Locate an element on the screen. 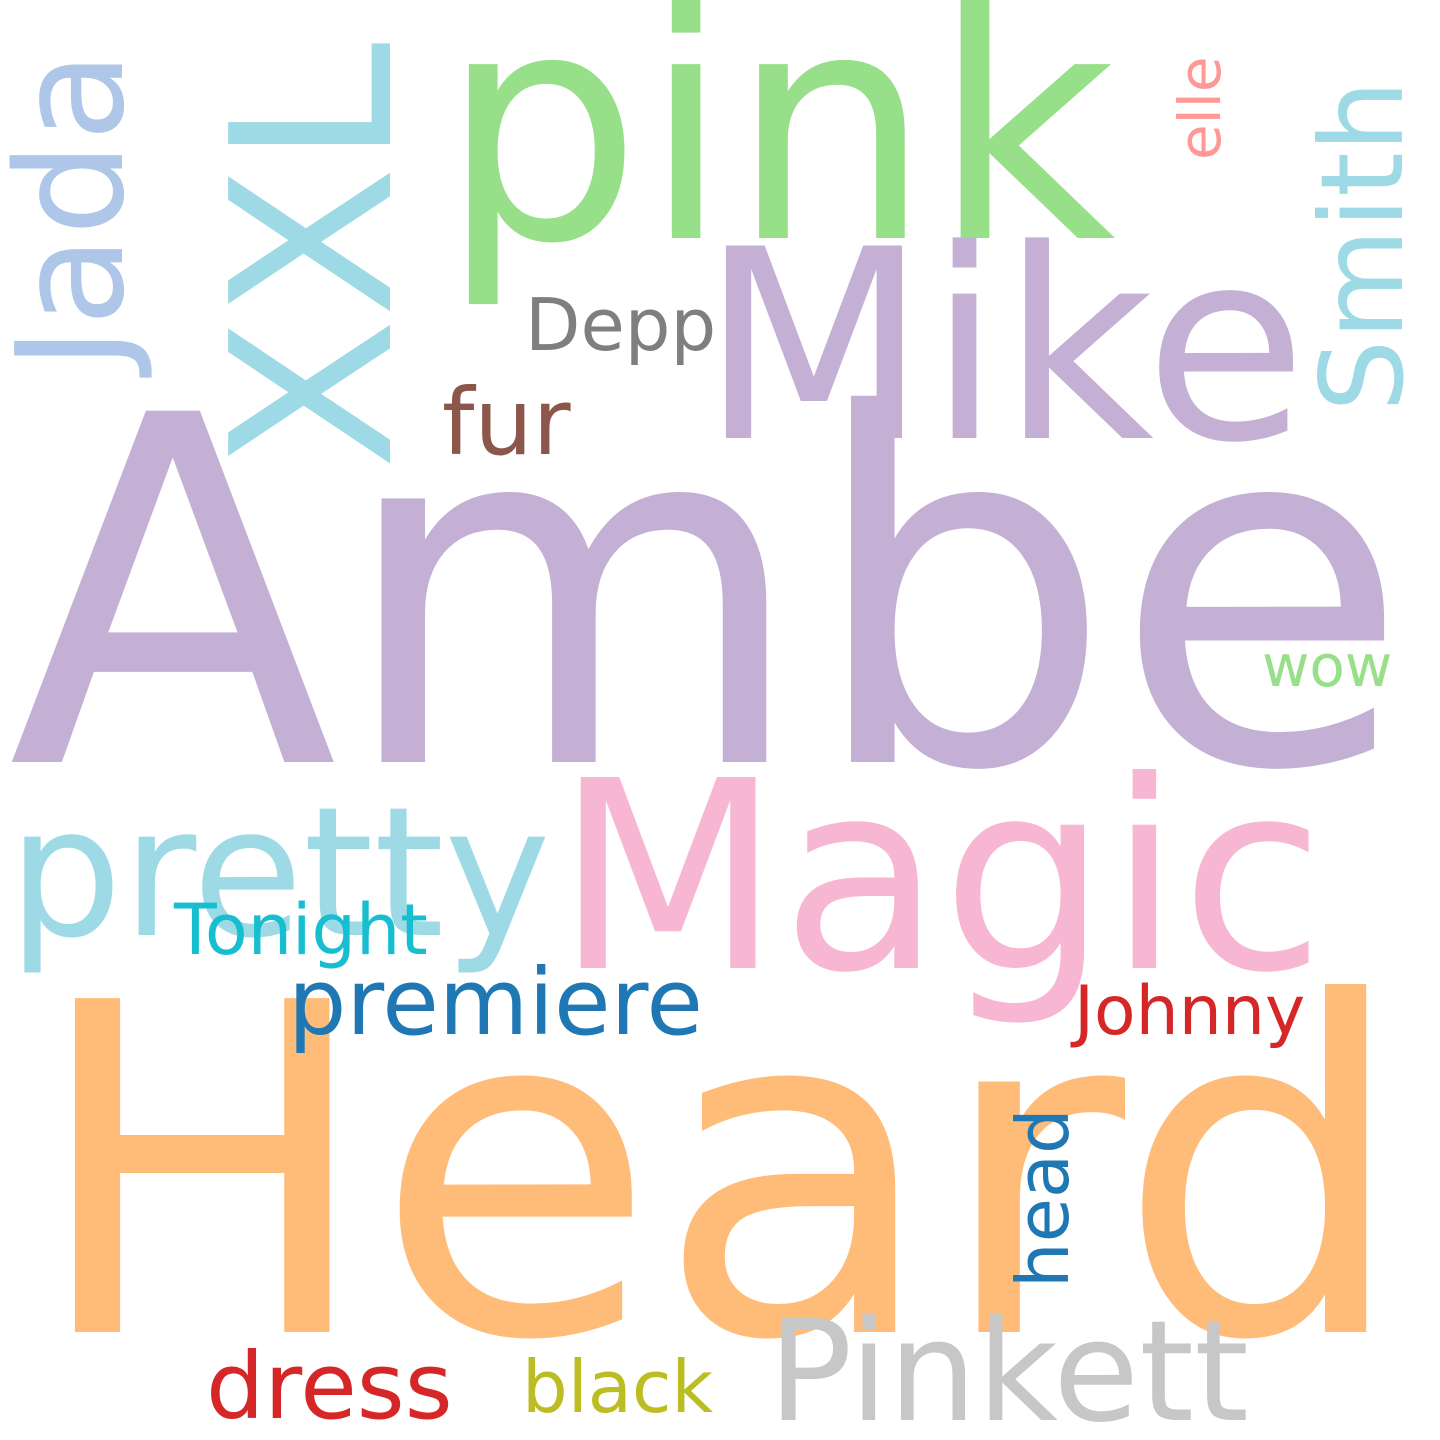 The height and width of the screenshot is (1440, 1440). word-wow: wow is located at coordinates (1327, 666).